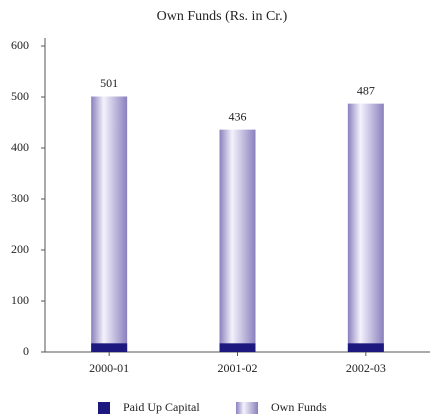 This screenshot has height=419, width=444. Describe the element at coordinates (20, 300) in the screenshot. I see `y-tick-label: 100` at that location.